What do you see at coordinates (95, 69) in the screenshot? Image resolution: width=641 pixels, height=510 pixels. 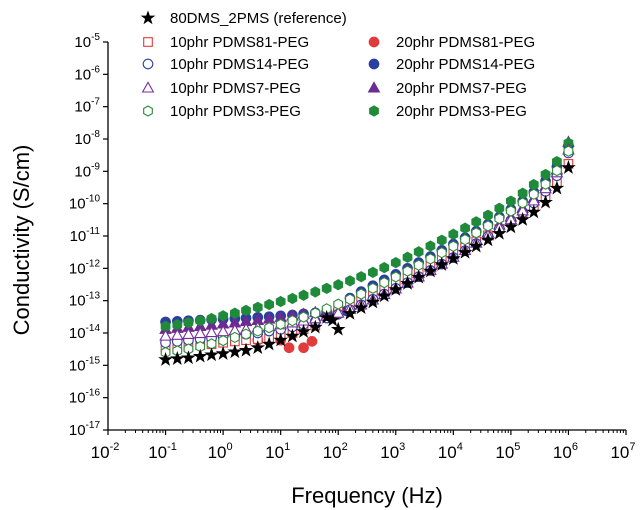 I see `y-tick-exponent: -6` at bounding box center [95, 69].